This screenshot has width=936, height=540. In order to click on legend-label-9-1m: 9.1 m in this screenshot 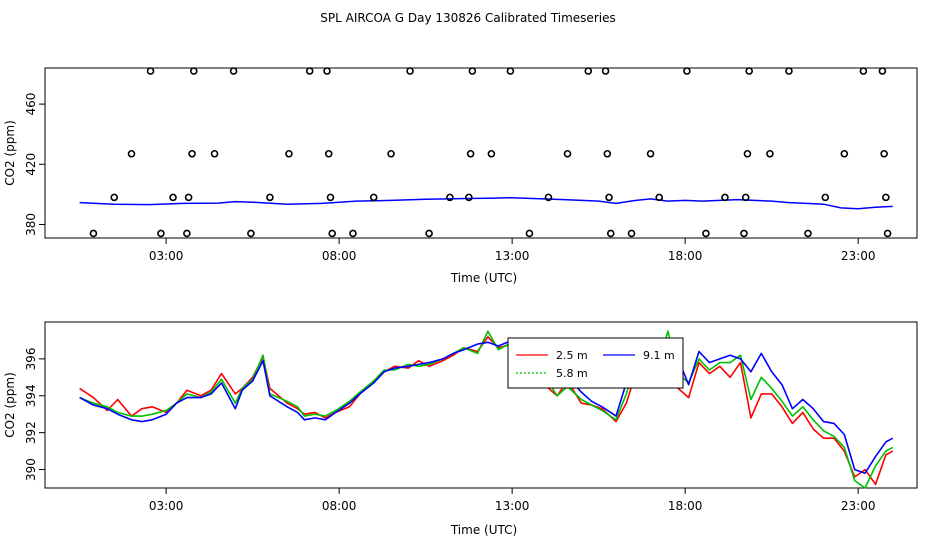, I will do `click(659, 355)`.